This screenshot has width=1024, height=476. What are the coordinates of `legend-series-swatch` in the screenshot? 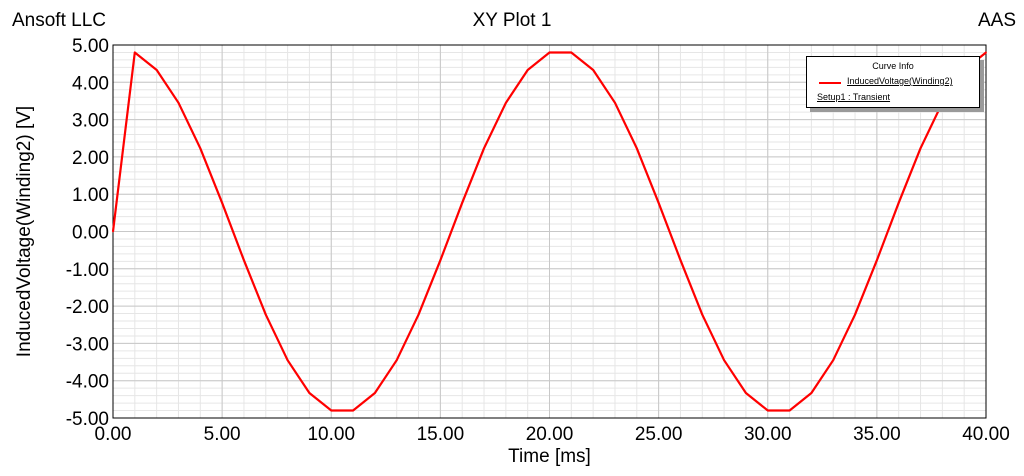 It's located at (830, 83).